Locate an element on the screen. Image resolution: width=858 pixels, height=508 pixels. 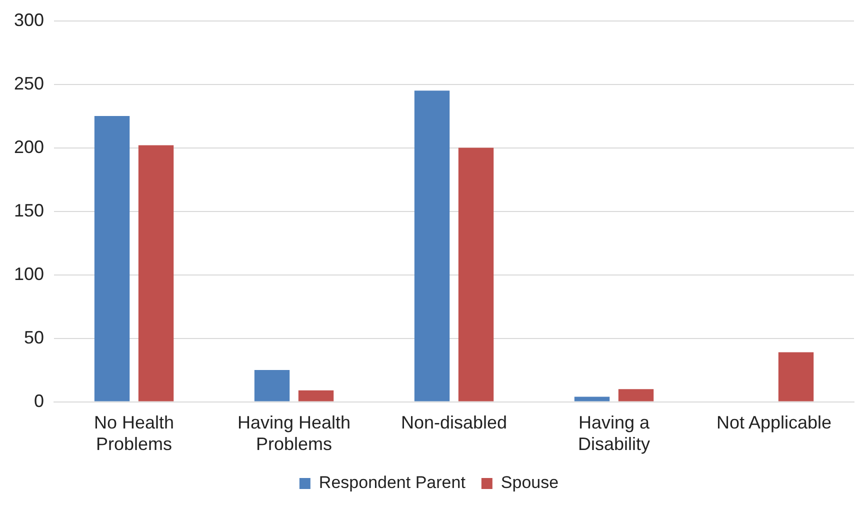
x-tick-label: Non-disabled is located at coordinates (454, 422).